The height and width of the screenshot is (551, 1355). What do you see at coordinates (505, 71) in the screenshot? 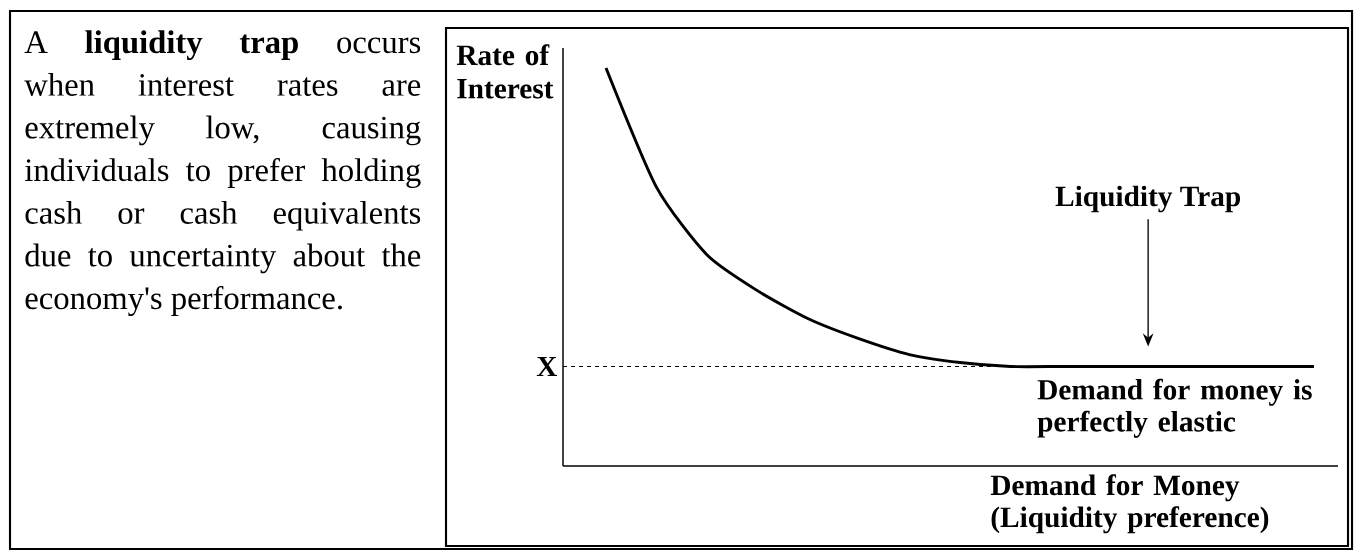
I see `y-axis-title: Rate of Interest` at bounding box center [505, 71].